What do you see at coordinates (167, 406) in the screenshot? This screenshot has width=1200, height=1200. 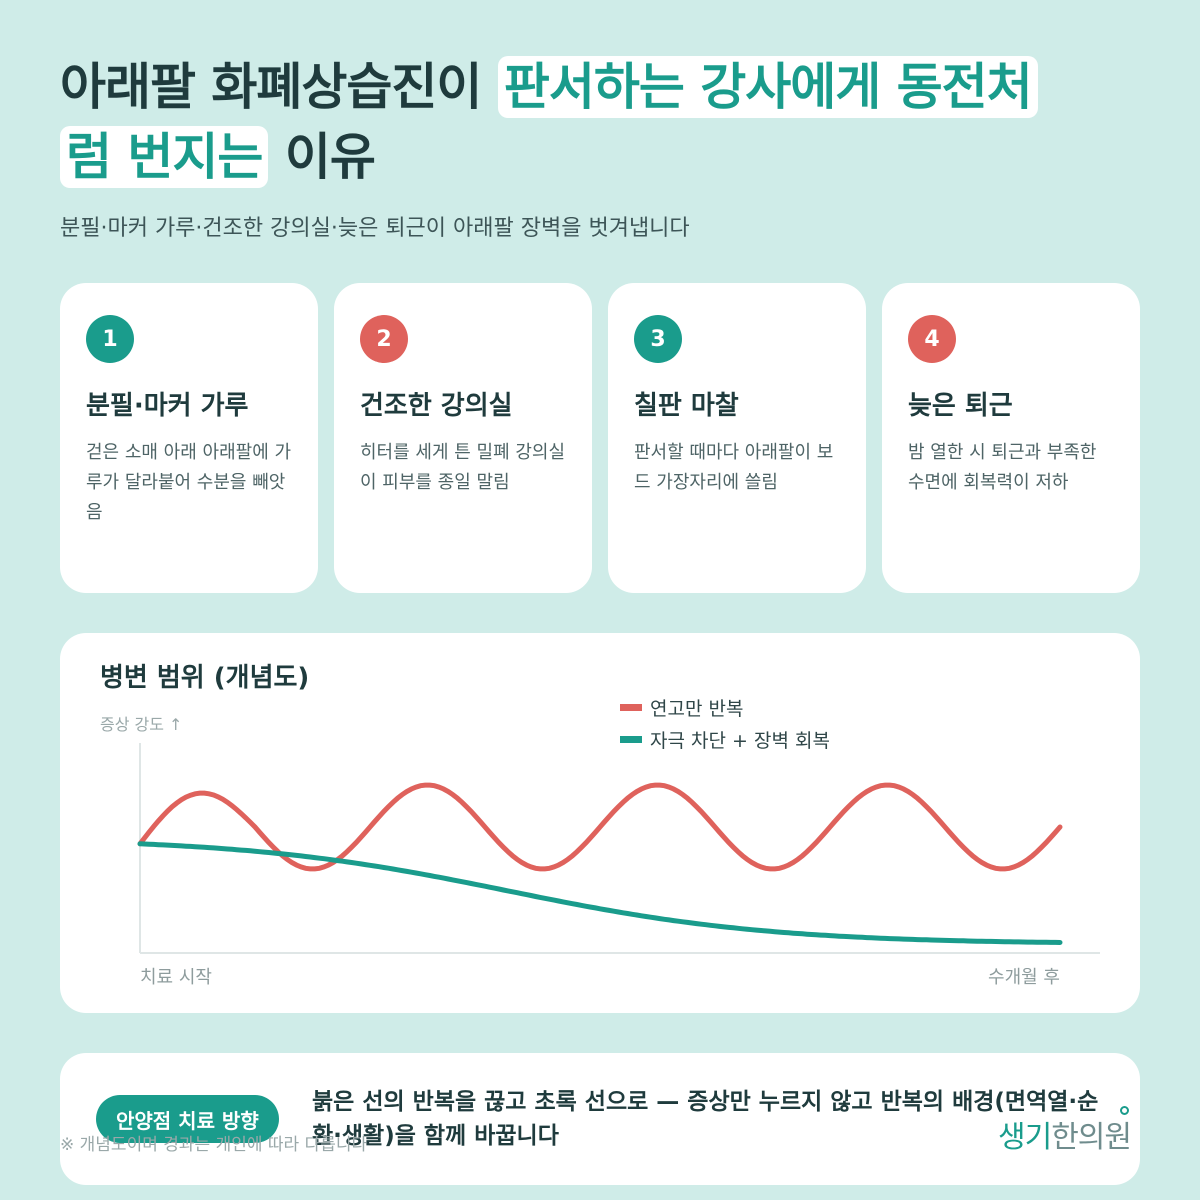 I see `card-title: 분필·마커 가루` at bounding box center [167, 406].